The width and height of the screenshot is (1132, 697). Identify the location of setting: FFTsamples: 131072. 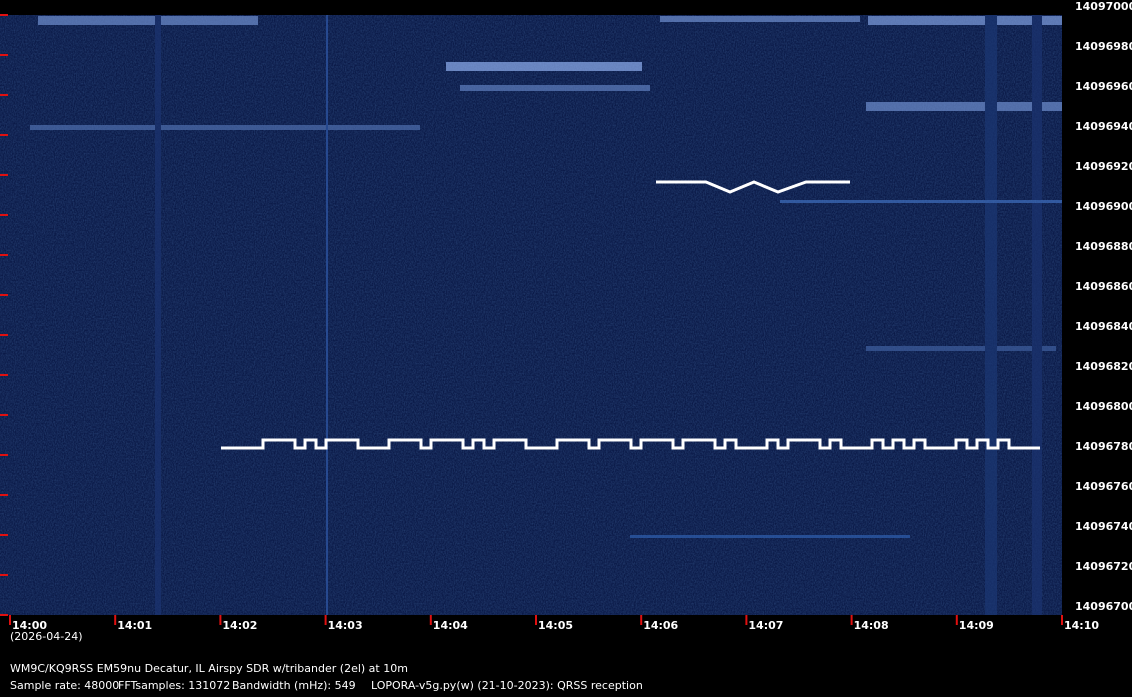
(174, 685).